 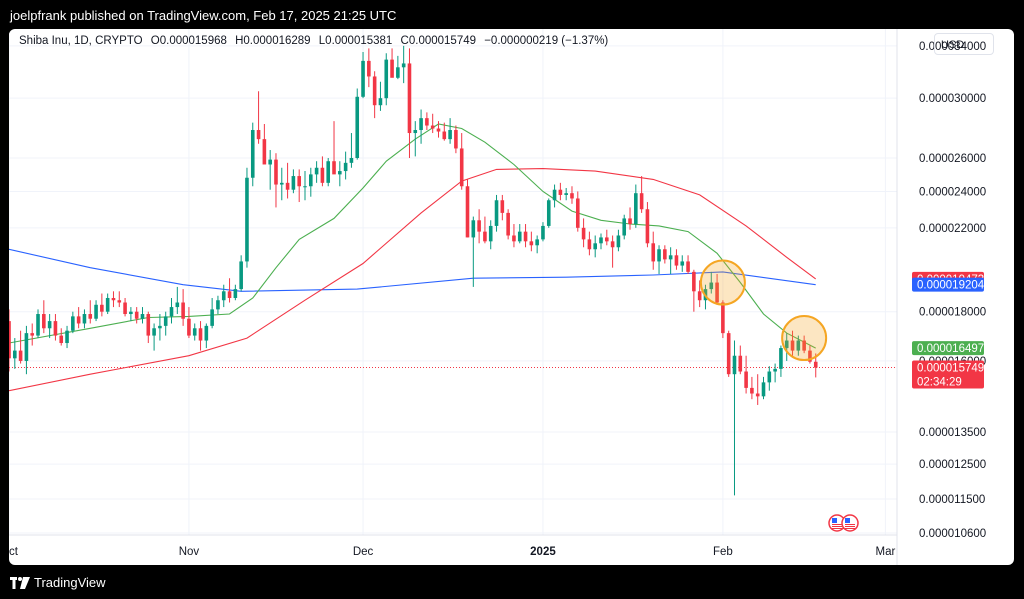 I want to click on price-tick-label: 0.000030000, so click(x=952, y=99).